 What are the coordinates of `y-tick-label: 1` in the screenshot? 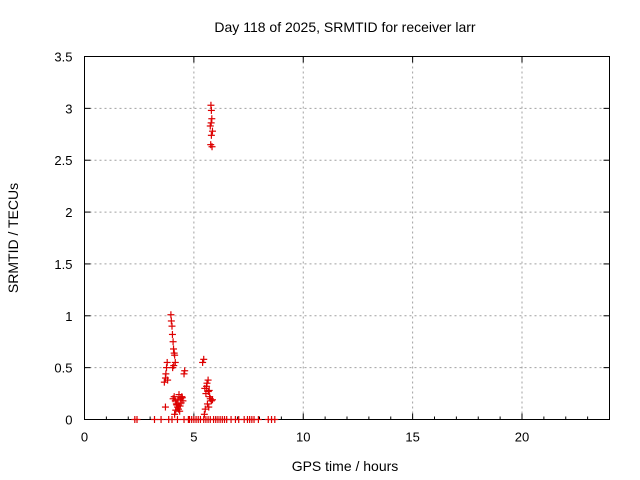 It's located at (68, 316).